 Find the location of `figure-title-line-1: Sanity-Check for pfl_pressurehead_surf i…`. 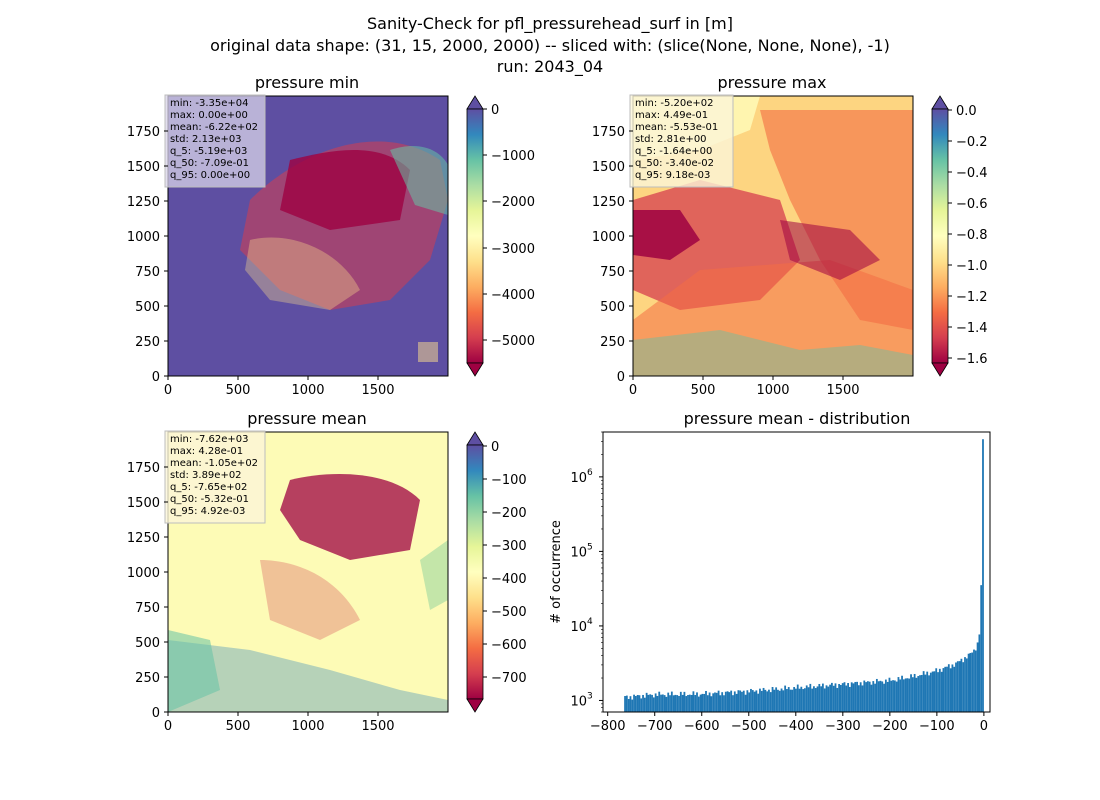

figure-title-line-1: Sanity-Check for pfl_pressurehead_surf i… is located at coordinates (550, 24).